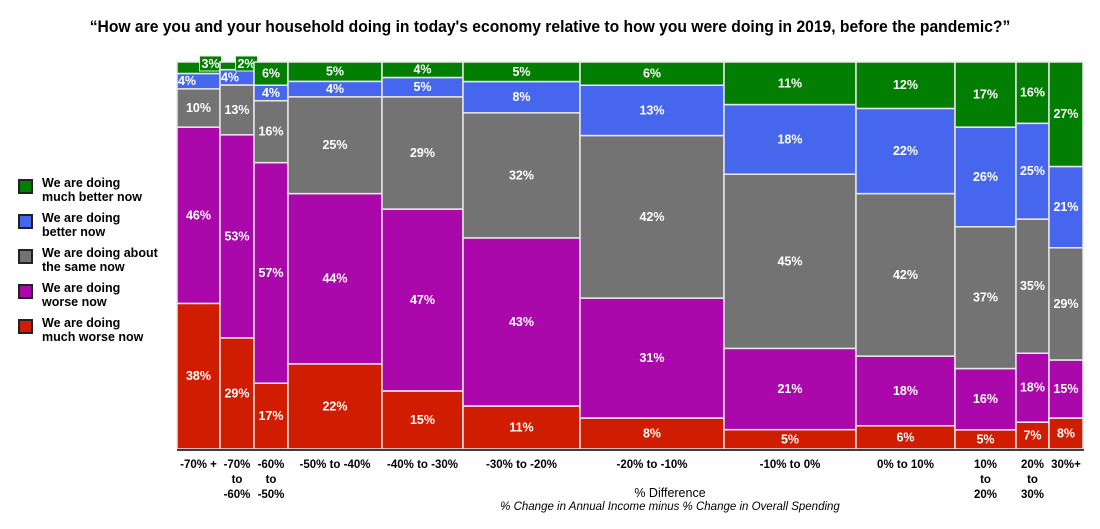 The width and height of the screenshot is (1100, 529). Describe the element at coordinates (92, 197) in the screenshot. I see `legend-label-line: much better now` at that location.